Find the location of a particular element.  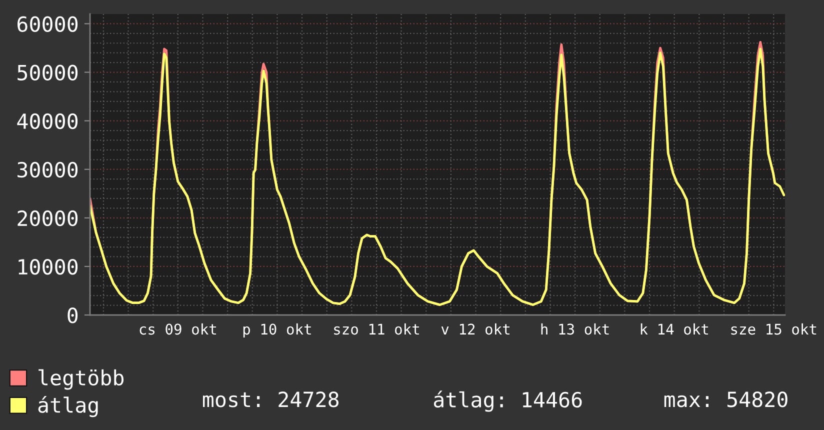

x-tick-label: v 12 okt is located at coordinates (475, 329).